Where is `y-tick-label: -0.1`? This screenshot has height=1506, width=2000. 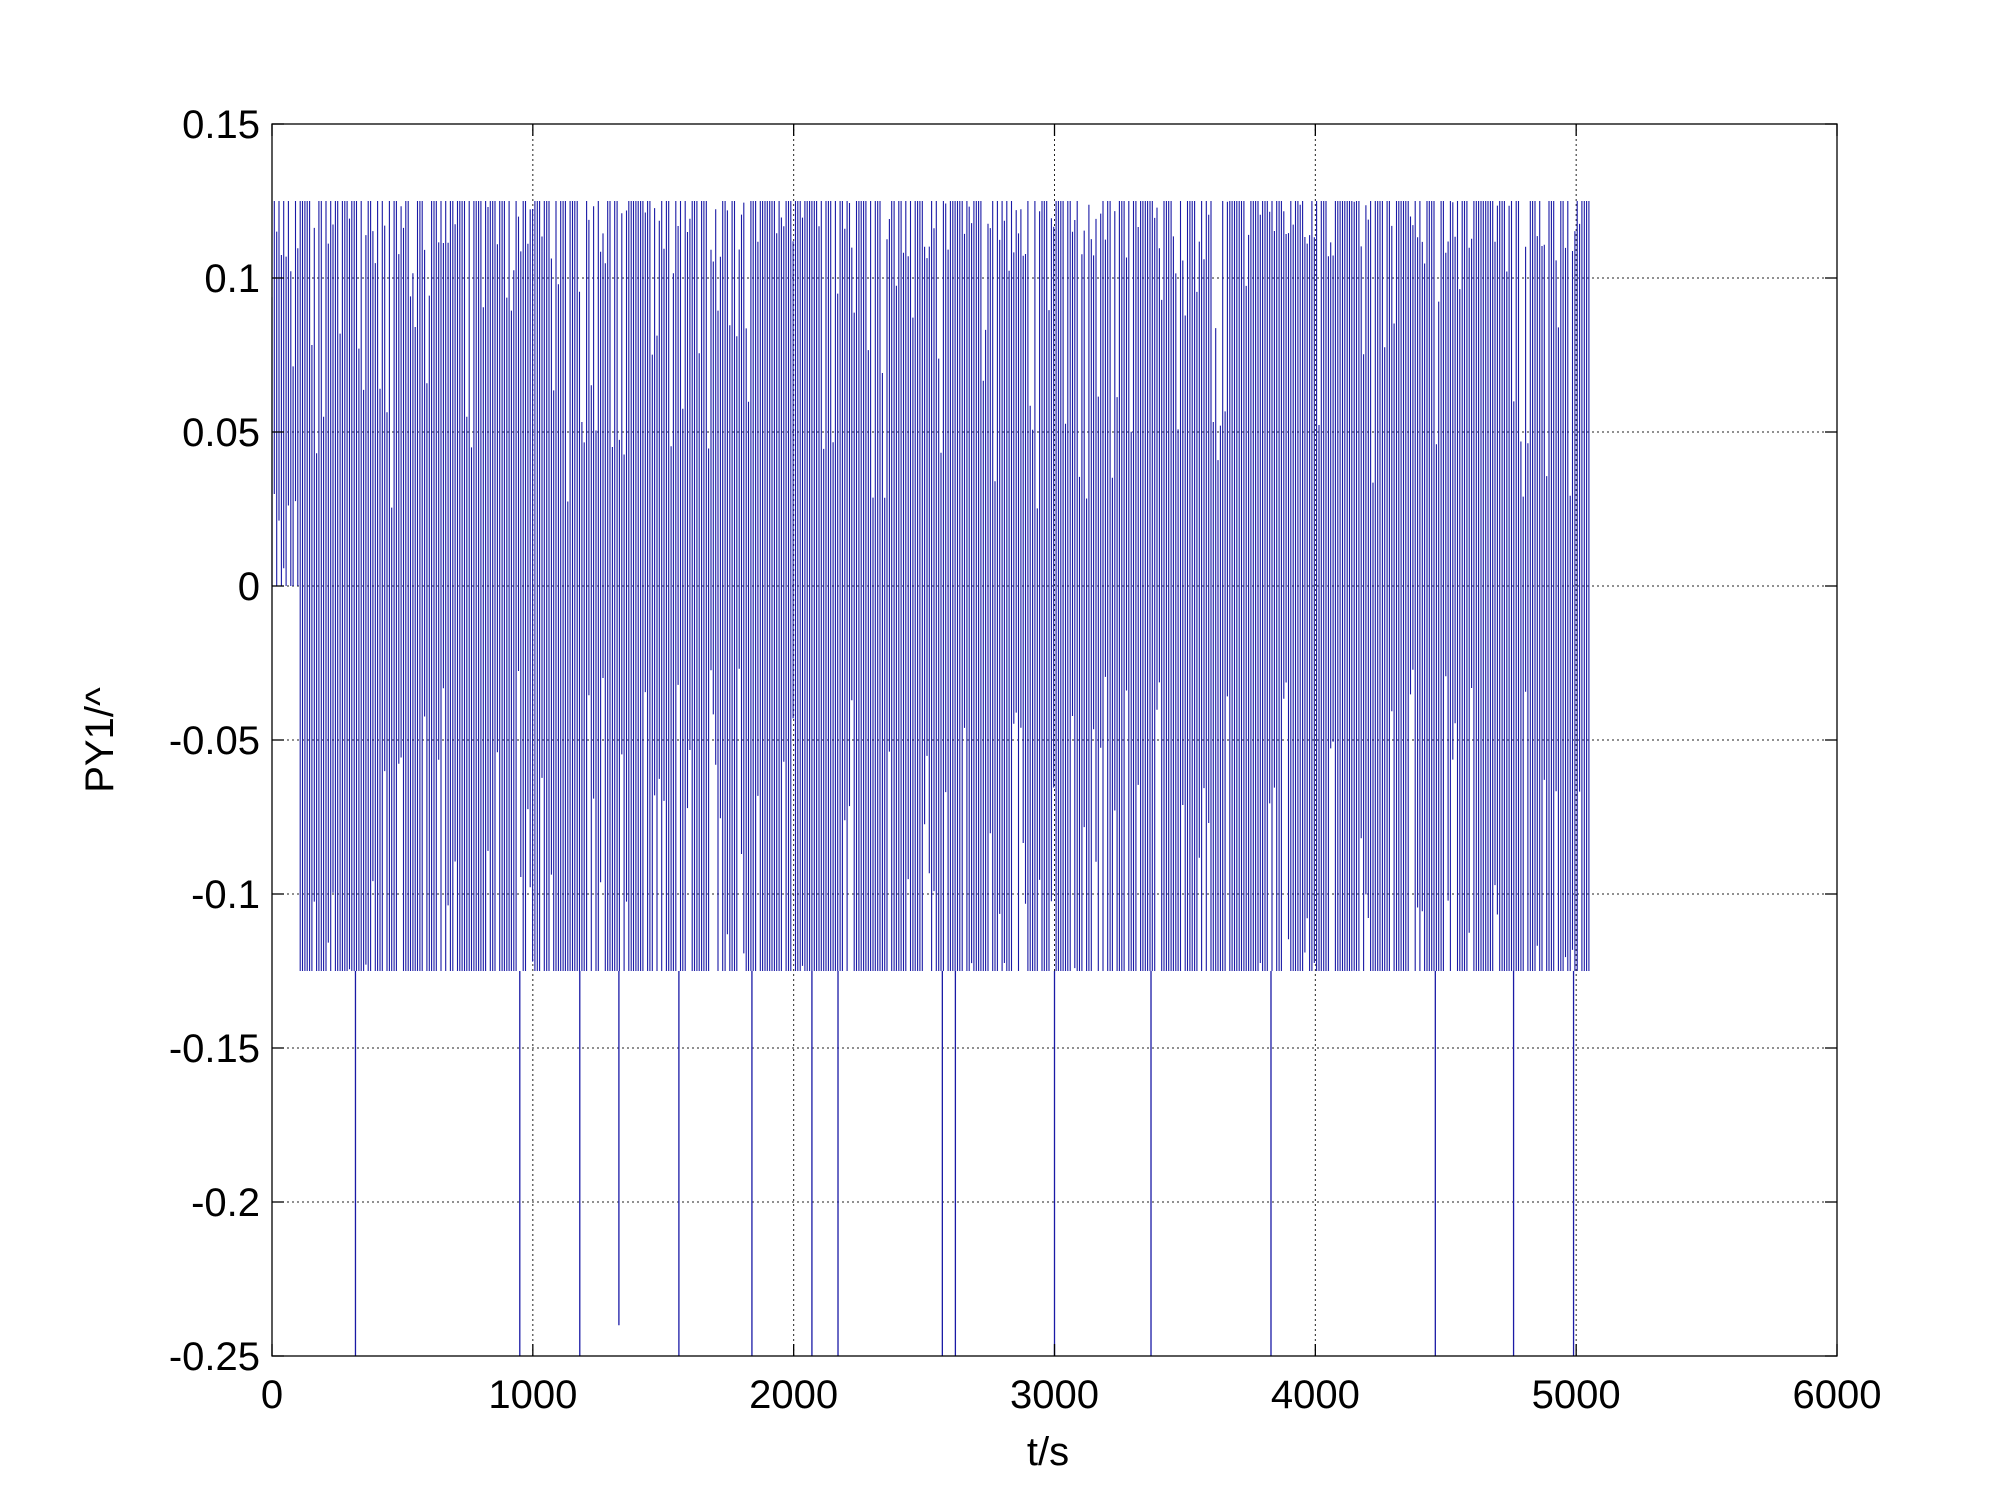 y-tick-label: -0.1 is located at coordinates (225, 895).